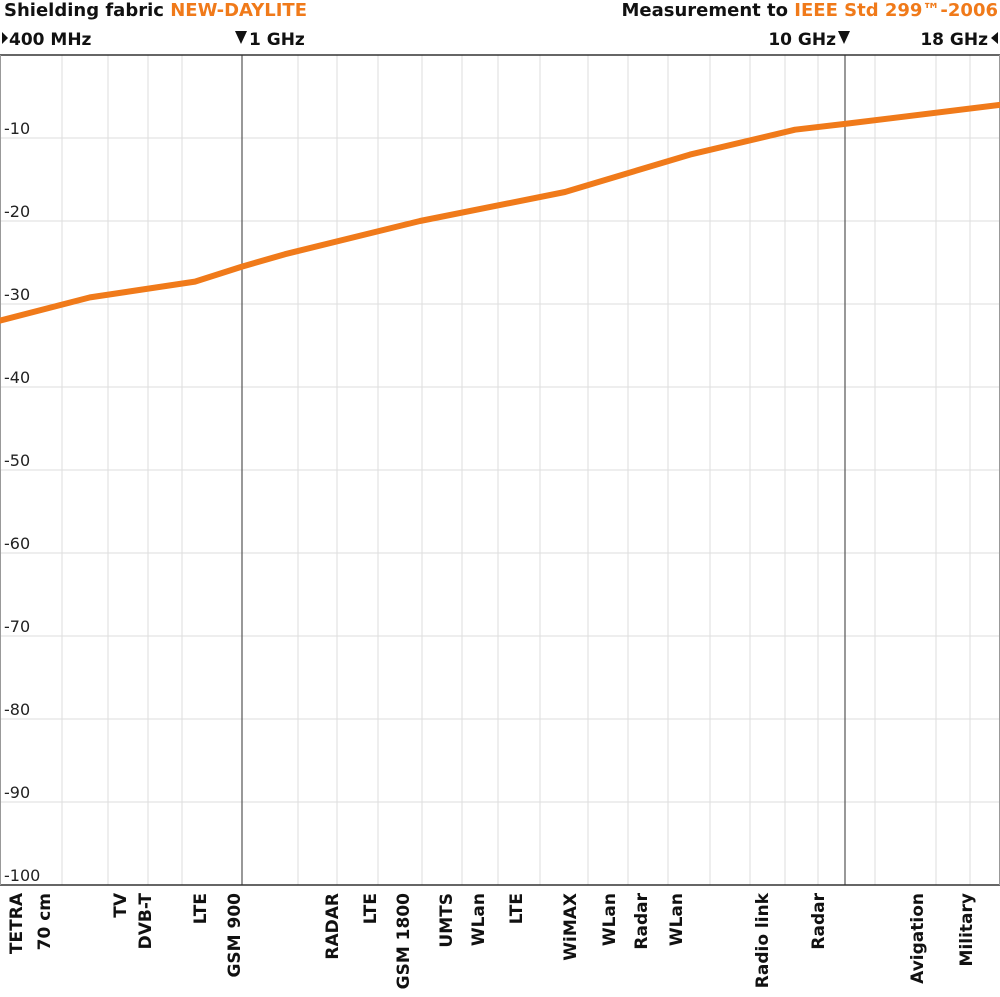  I want to click on marker-label-1ghz: 1 GHz, so click(277, 40).